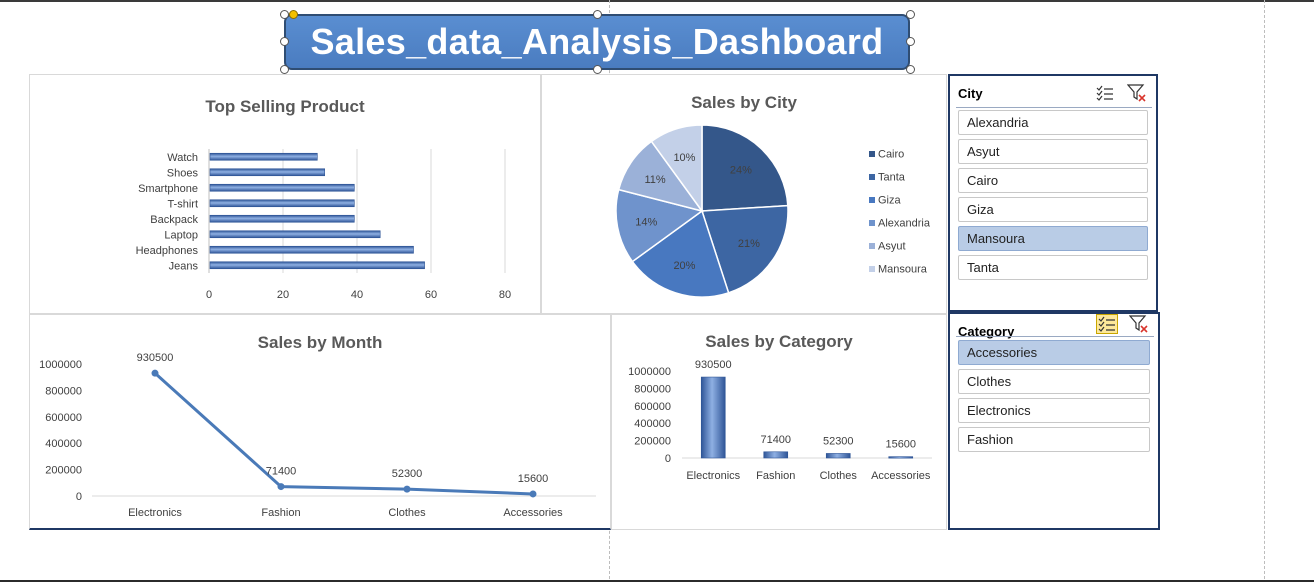 Image resolution: width=1314 pixels, height=586 pixels. I want to click on page-break-line, so click(1264, 292).